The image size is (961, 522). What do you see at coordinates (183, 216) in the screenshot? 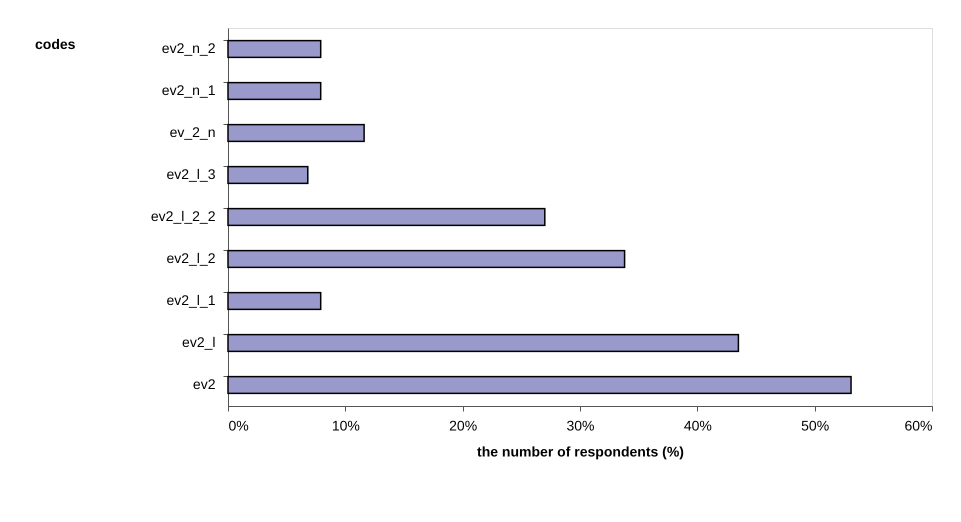
I see `y-tick-label: ev2_l_2_2` at bounding box center [183, 216].